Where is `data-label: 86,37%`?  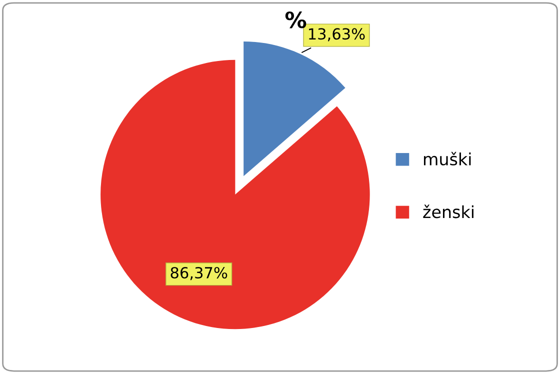 data-label: 86,37% is located at coordinates (199, 273).